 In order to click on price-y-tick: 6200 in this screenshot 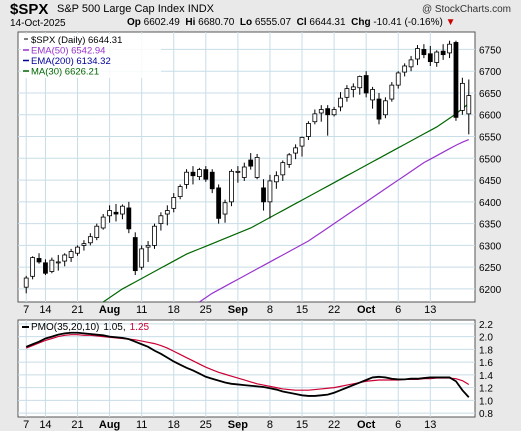, I will do `click(490, 290)`.